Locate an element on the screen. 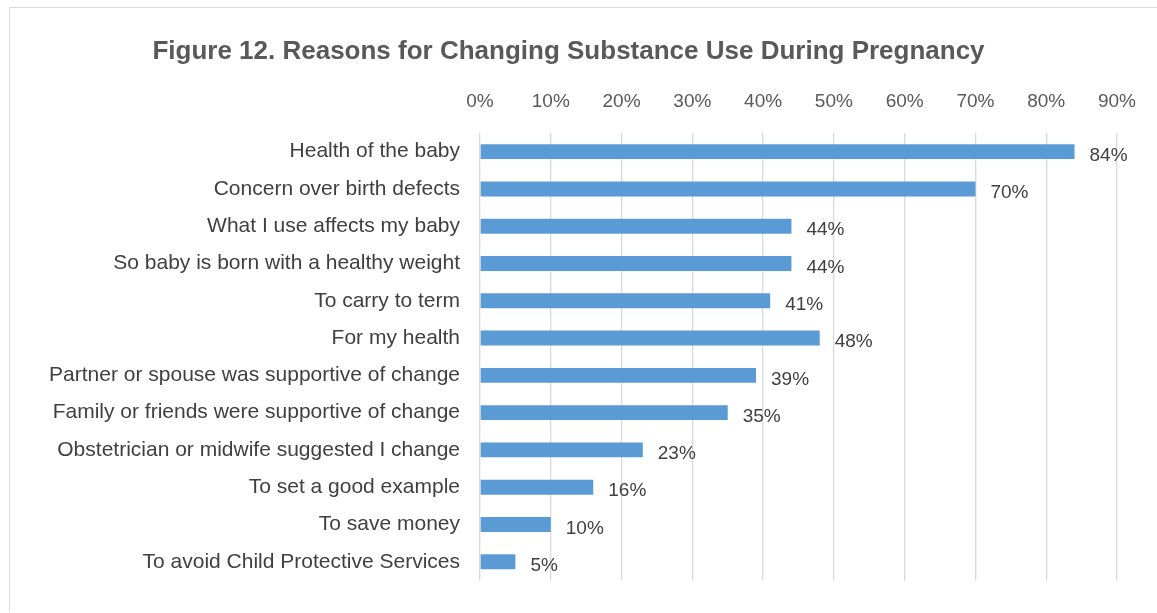 This screenshot has width=1157, height=613. y-tick-label: To save money is located at coordinates (389, 523).